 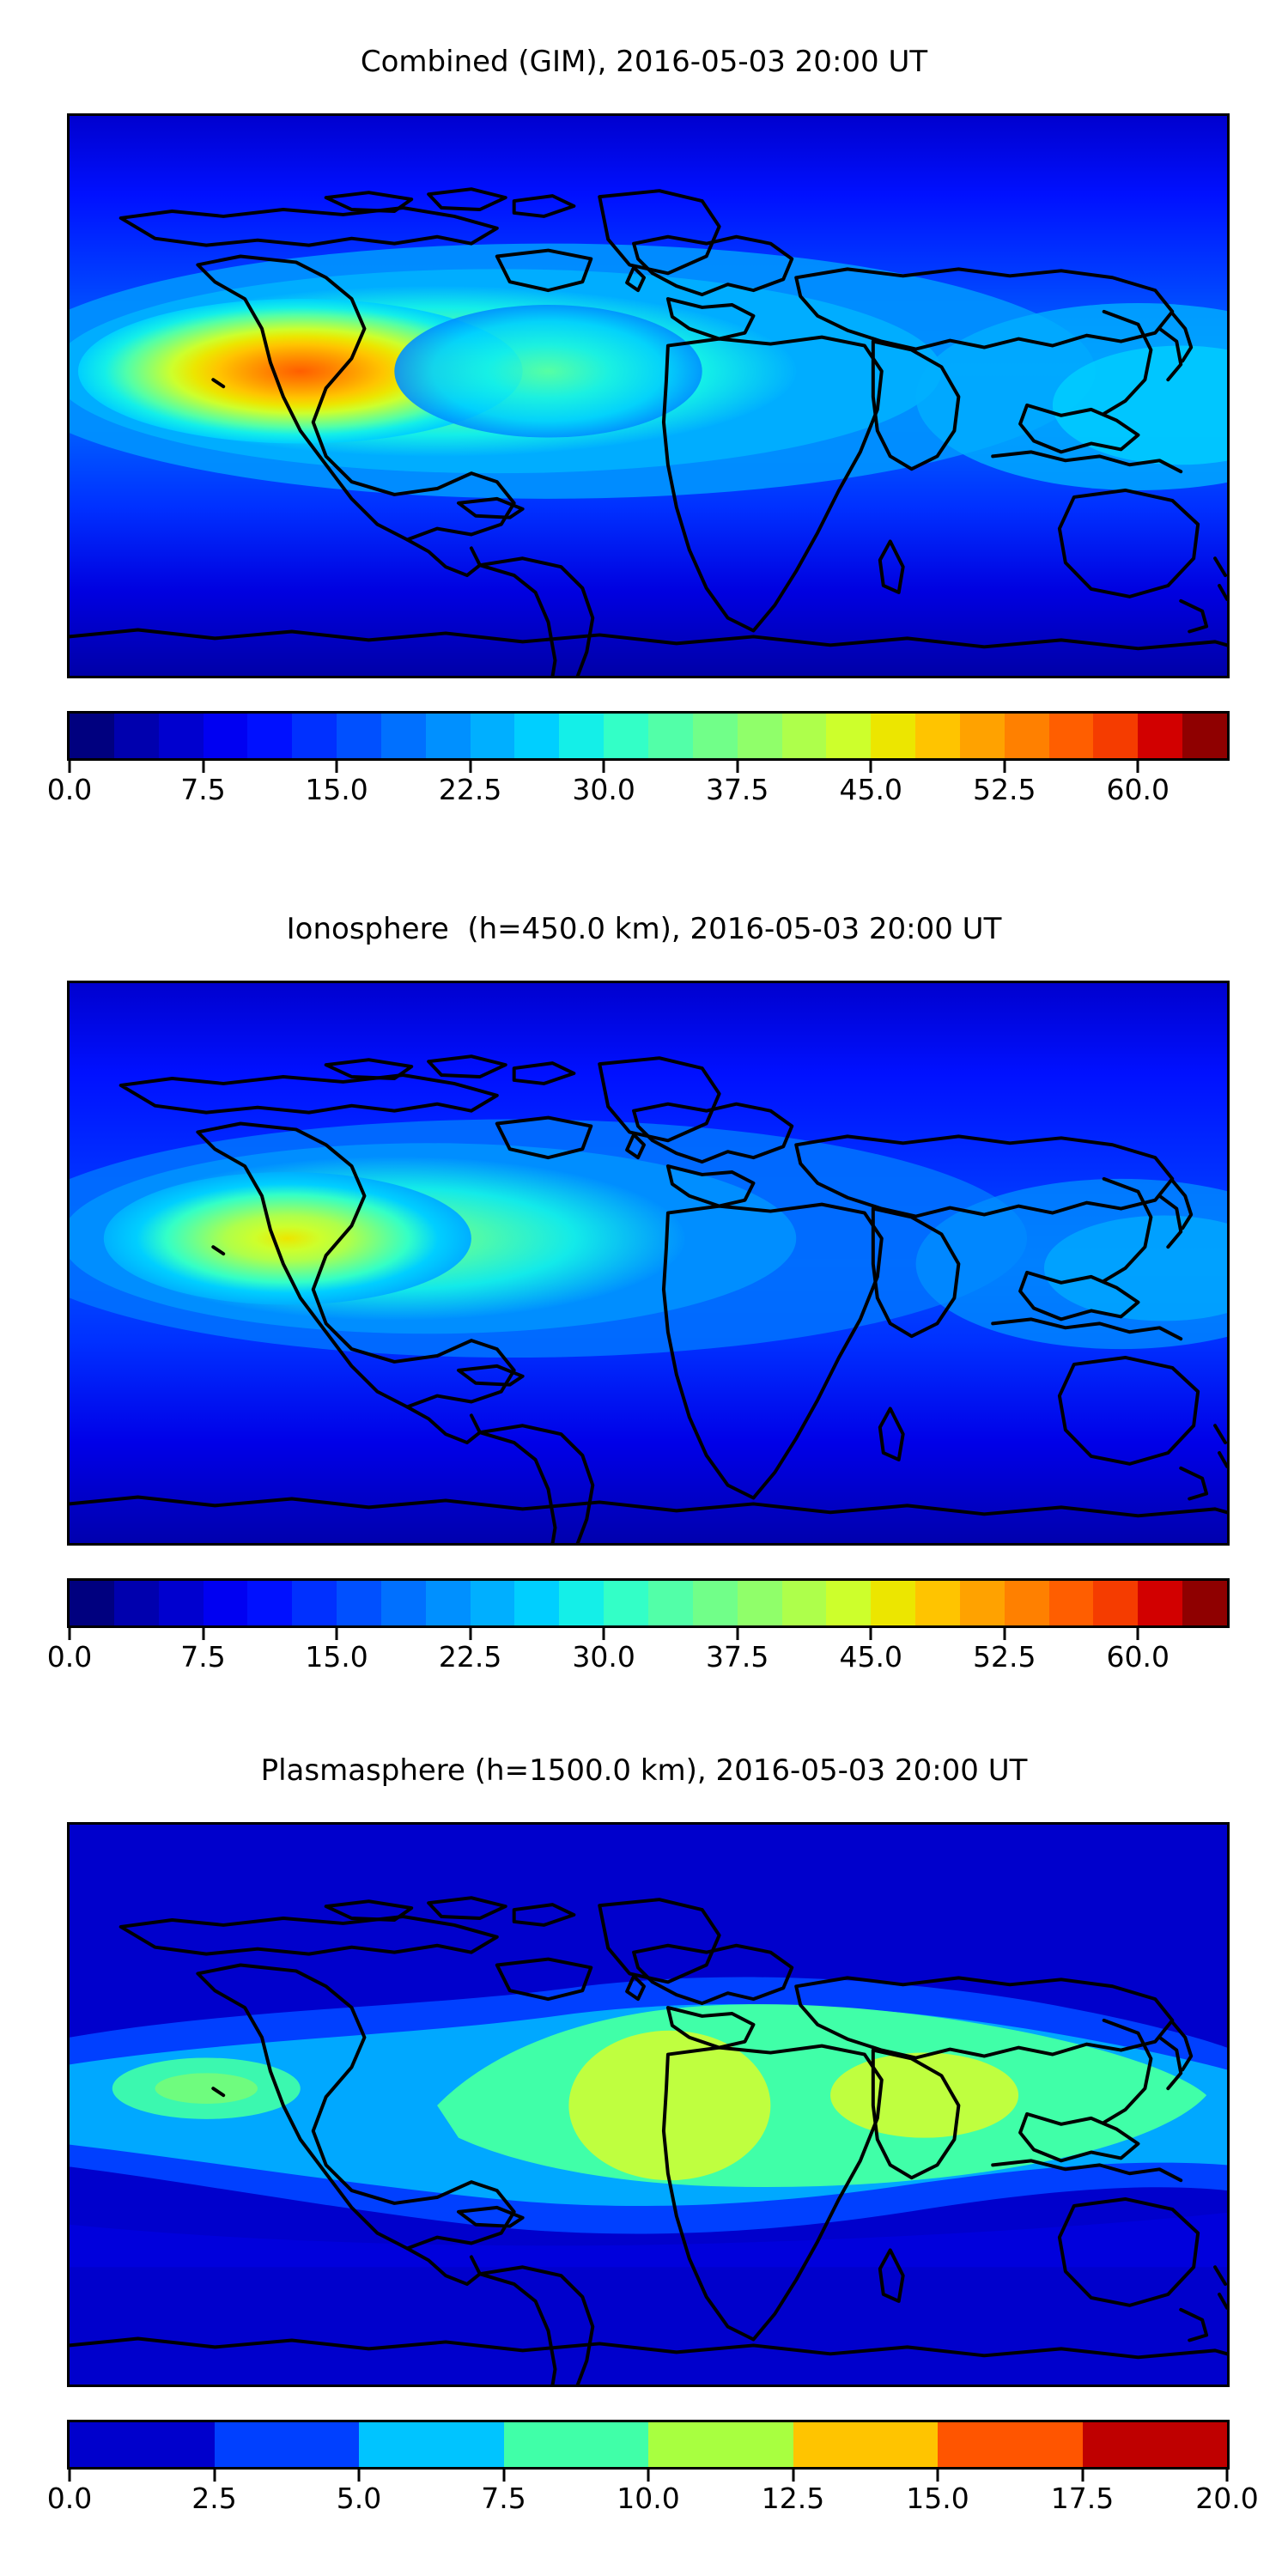 What do you see at coordinates (1138, 1657) in the screenshot?
I see `colorbar-tick-label: 60.0` at bounding box center [1138, 1657].